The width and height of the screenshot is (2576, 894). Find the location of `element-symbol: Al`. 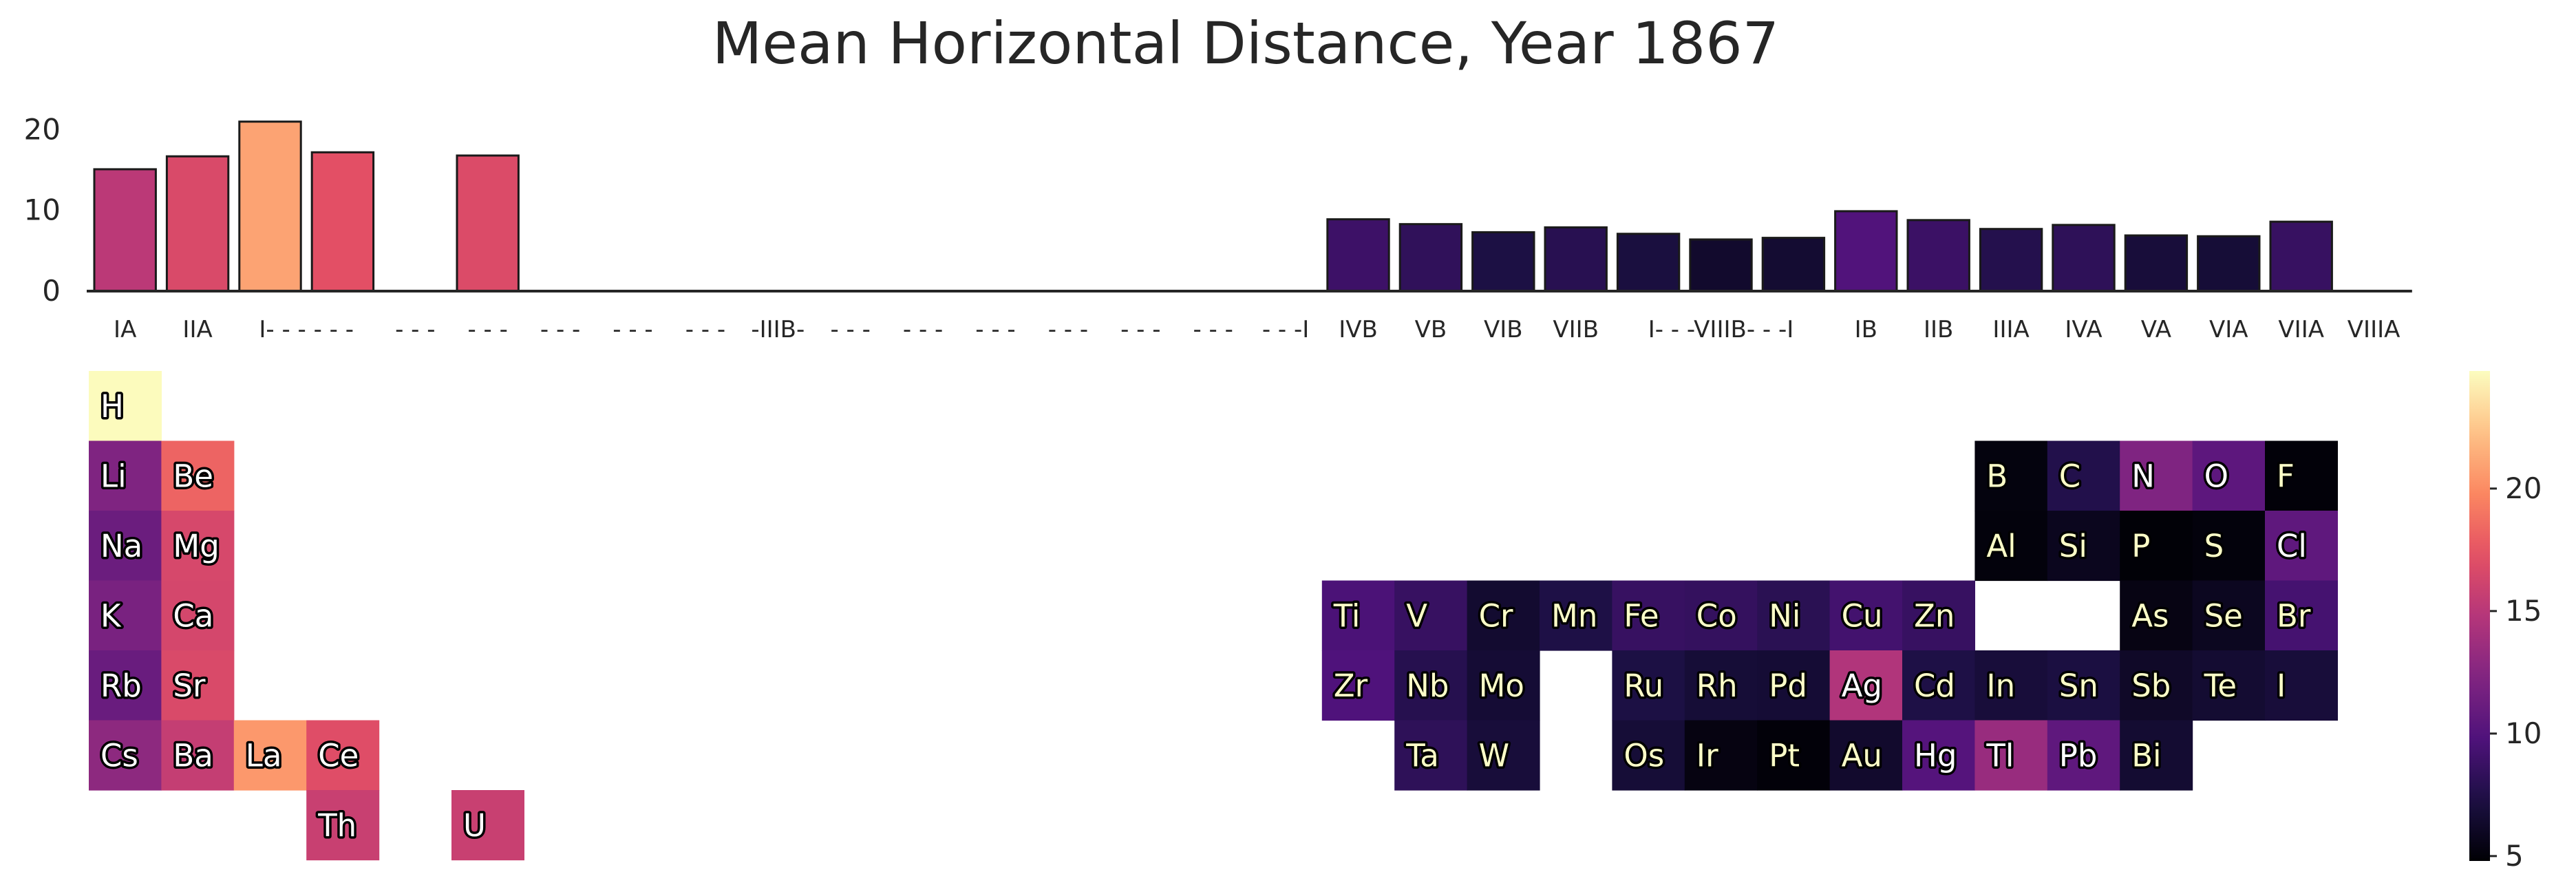

element-symbol: Al is located at coordinates (2001, 546).